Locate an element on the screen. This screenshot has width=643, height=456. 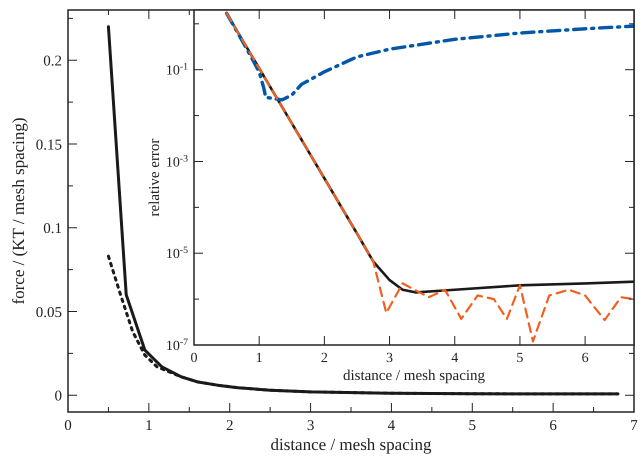
y-axis-title: relative error is located at coordinates (155, 177).